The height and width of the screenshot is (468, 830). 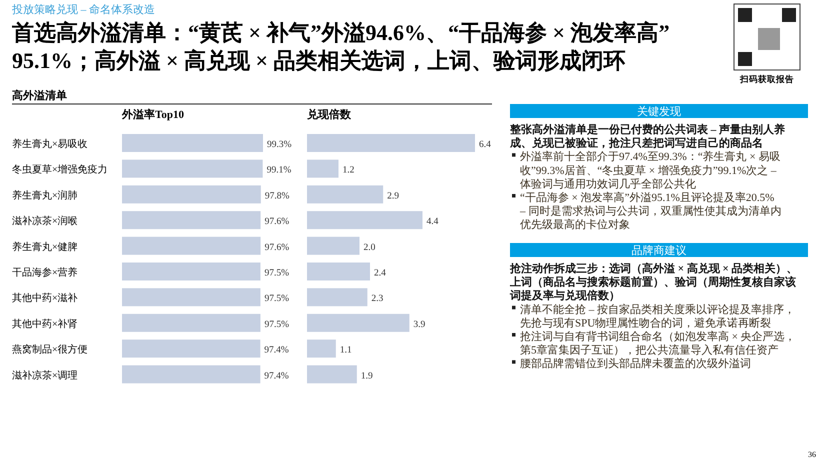 What do you see at coordinates (377, 299) in the screenshot?
I see `data-label: 2.3` at bounding box center [377, 299].